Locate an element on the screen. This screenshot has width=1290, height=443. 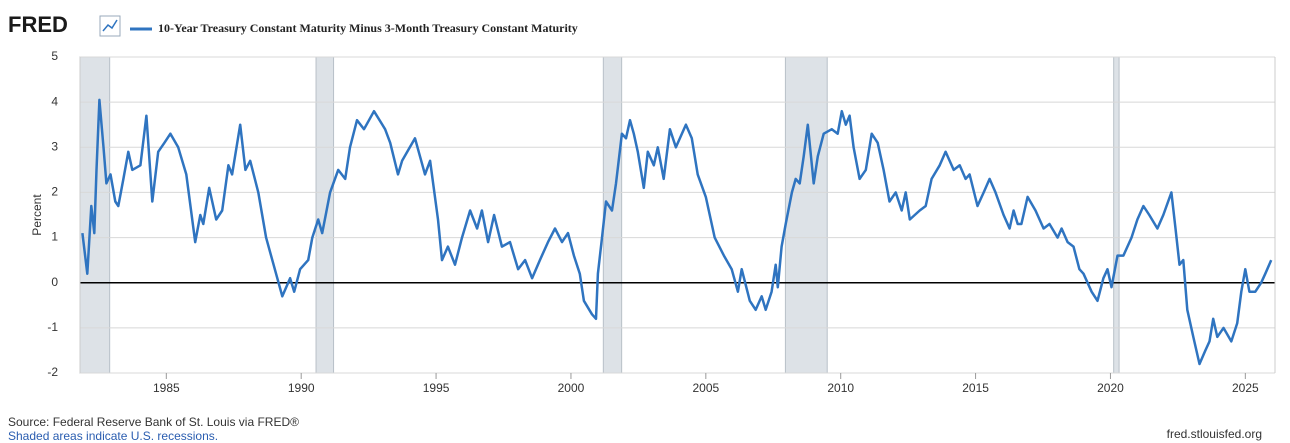
y-axis-label: Percent is located at coordinates (37, 215).